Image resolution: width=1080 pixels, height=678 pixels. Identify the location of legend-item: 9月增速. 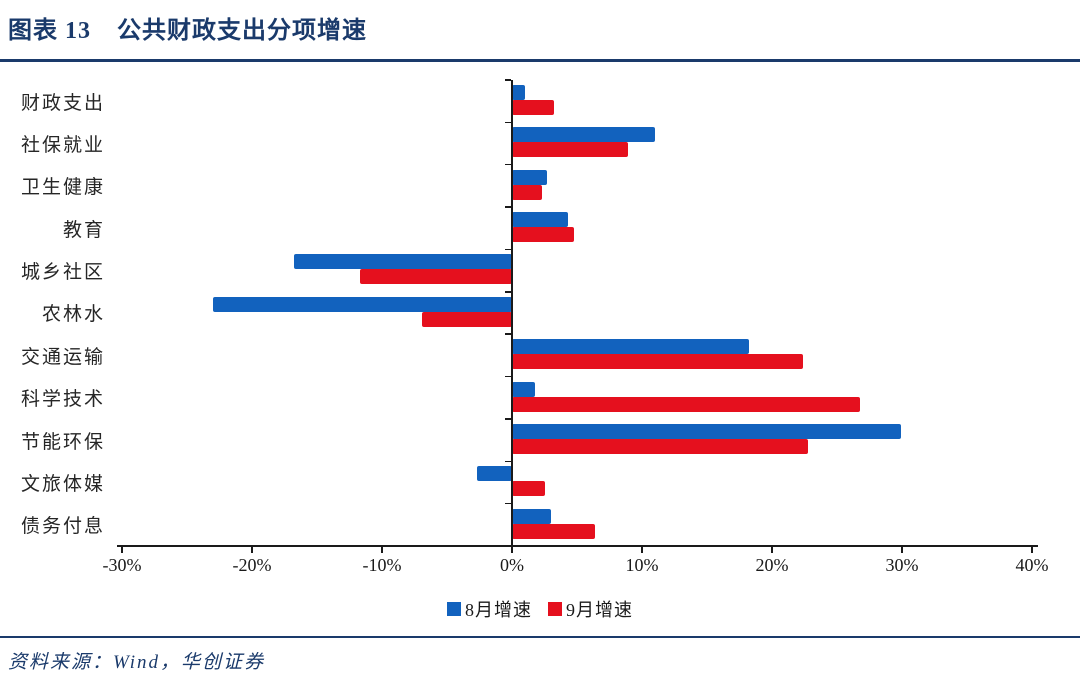
(590, 609).